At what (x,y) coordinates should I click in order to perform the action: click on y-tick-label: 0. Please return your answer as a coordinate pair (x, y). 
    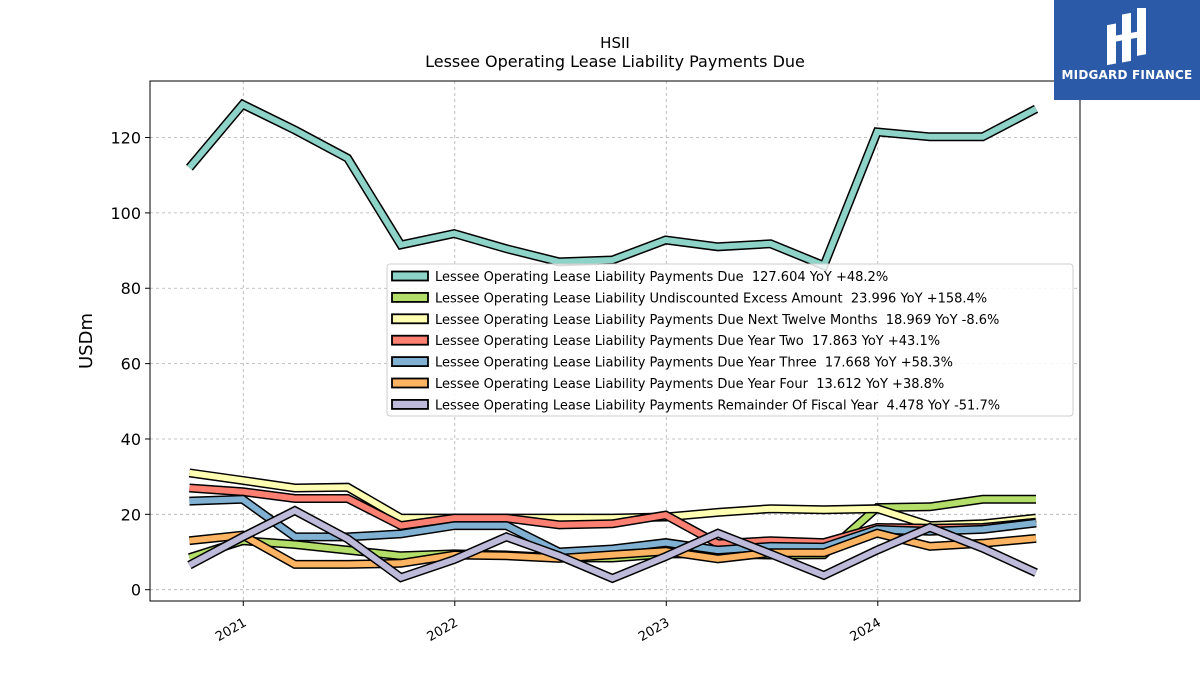
    Looking at the image, I should click on (136, 590).